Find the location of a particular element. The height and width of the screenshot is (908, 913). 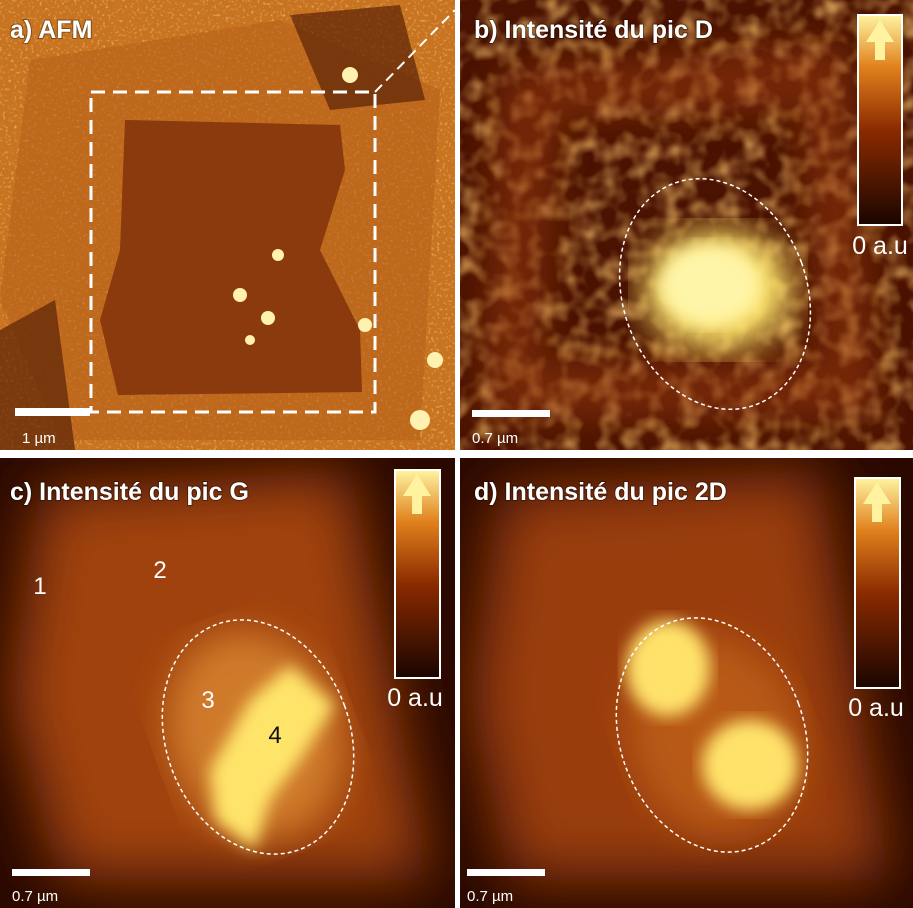

panel-title: d) Intensité du pic 2D is located at coordinates (600, 492).